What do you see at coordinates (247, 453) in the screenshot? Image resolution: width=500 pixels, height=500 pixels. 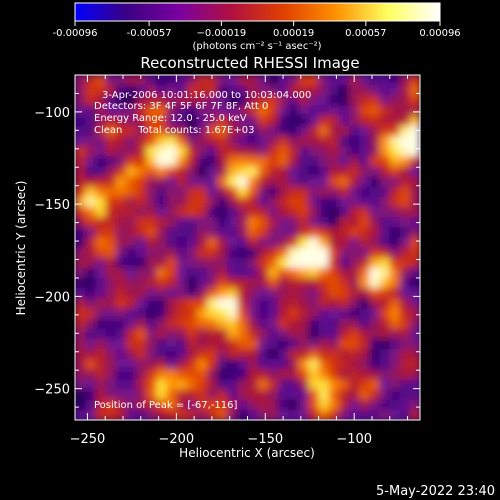 I see `x-axis-label: Heliocentric X (arcsec)` at bounding box center [247, 453].